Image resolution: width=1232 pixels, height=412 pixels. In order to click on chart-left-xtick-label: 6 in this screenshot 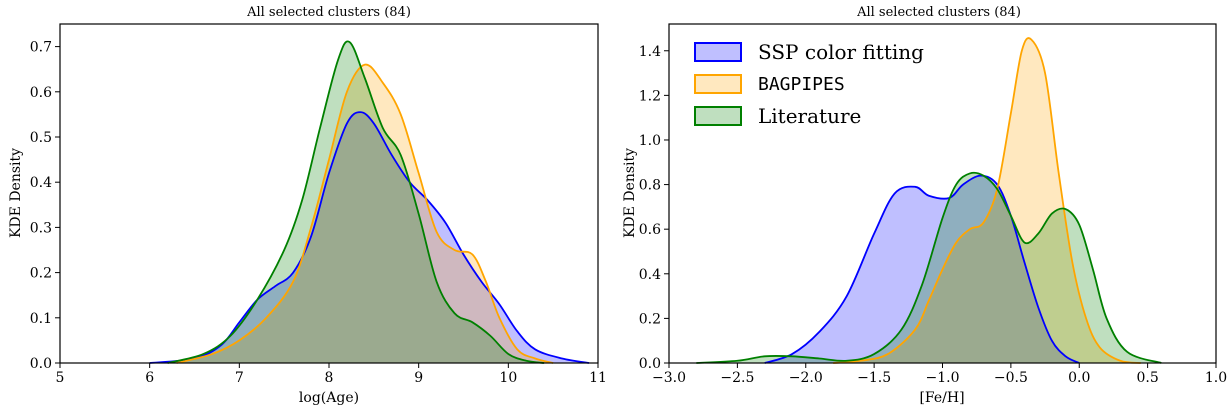, I will do `click(149, 378)`.